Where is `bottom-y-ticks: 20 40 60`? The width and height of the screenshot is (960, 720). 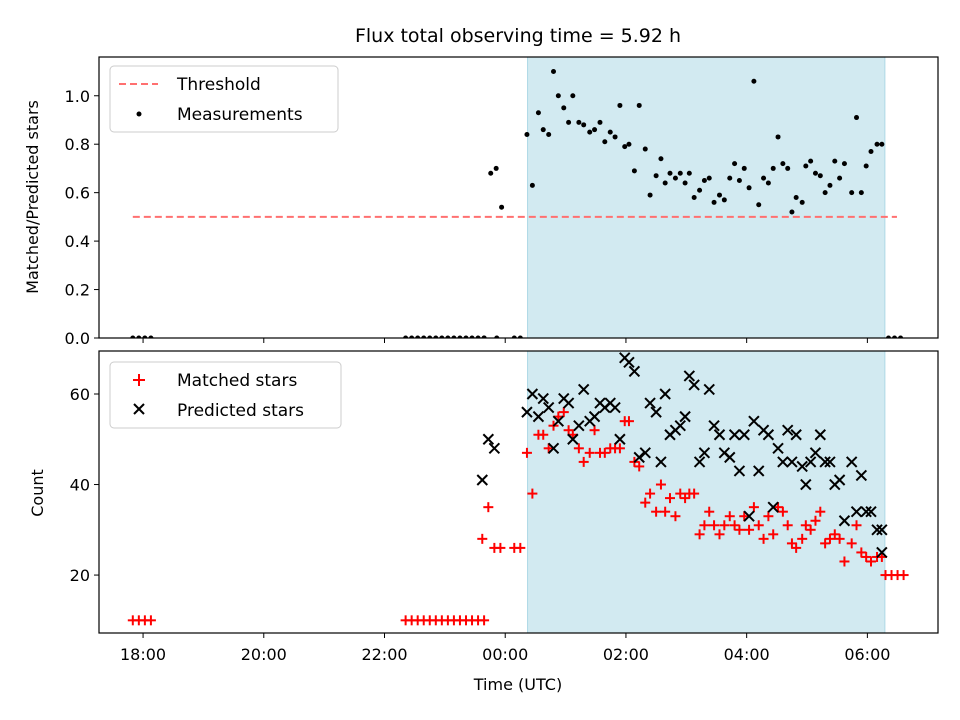 bottom-y-ticks: 20 40 60 is located at coordinates (84, 485).